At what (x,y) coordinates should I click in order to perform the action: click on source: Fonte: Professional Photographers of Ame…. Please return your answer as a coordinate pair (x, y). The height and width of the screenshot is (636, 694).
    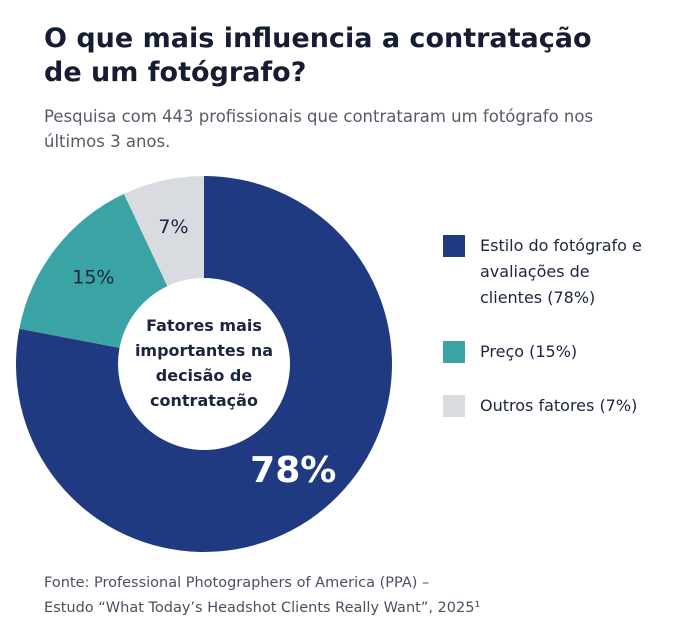
    Looking at the image, I should click on (262, 596).